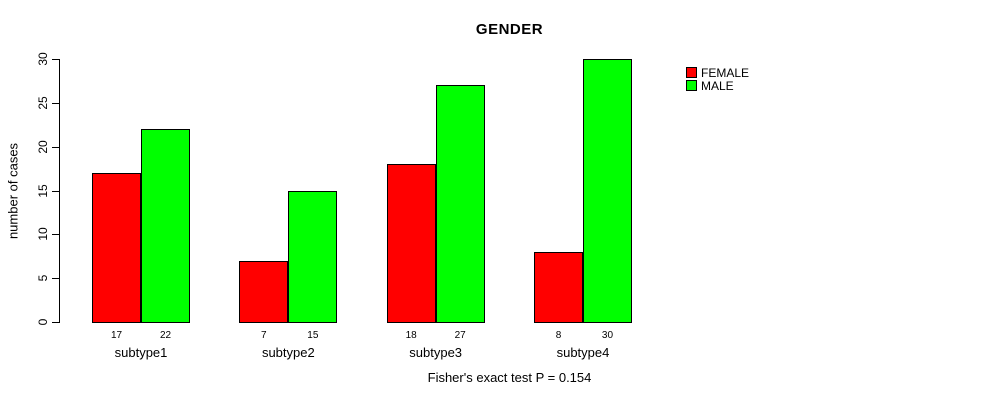 This screenshot has height=400, width=990. I want to click on bar-female-subtype3, so click(411, 243).